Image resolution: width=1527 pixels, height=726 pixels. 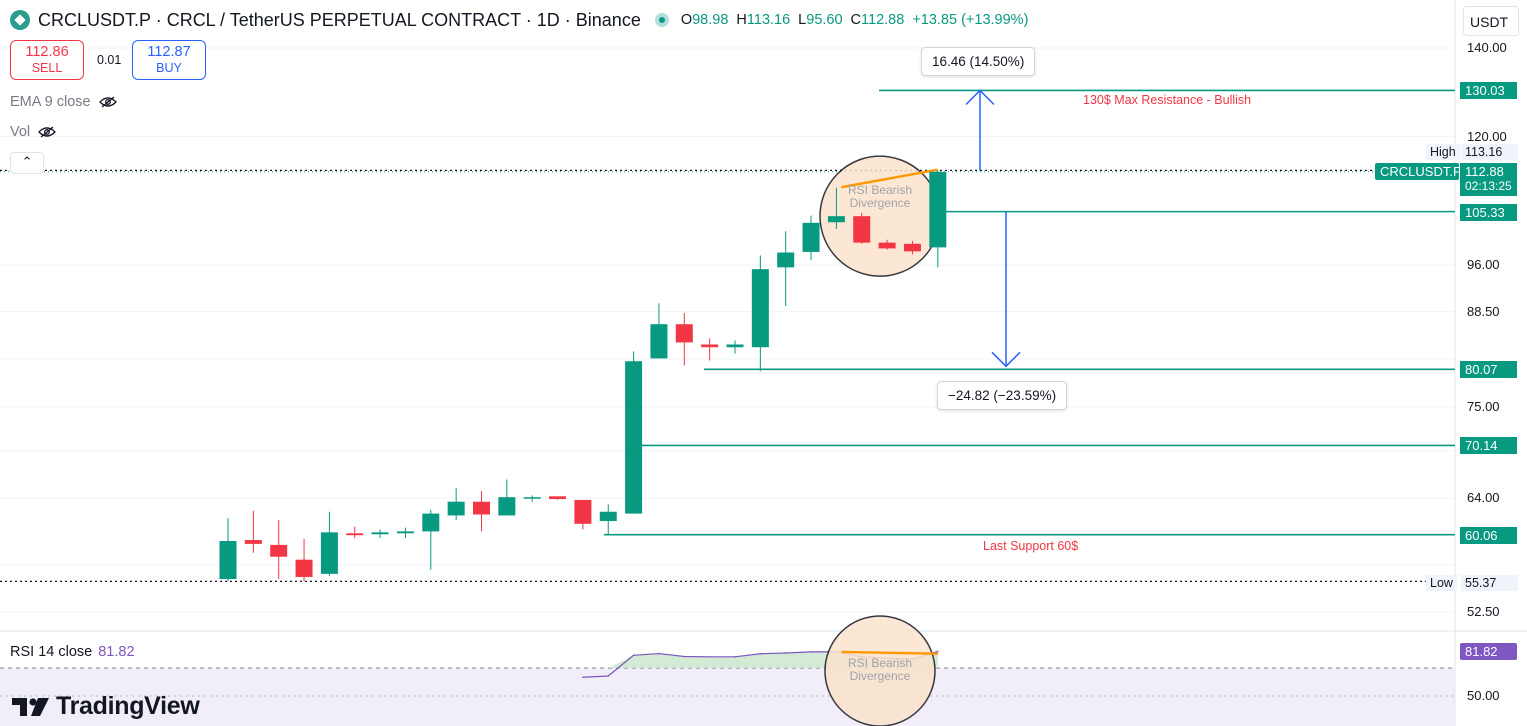 What do you see at coordinates (33, 132) in the screenshot?
I see `volume-legend: Vol` at bounding box center [33, 132].